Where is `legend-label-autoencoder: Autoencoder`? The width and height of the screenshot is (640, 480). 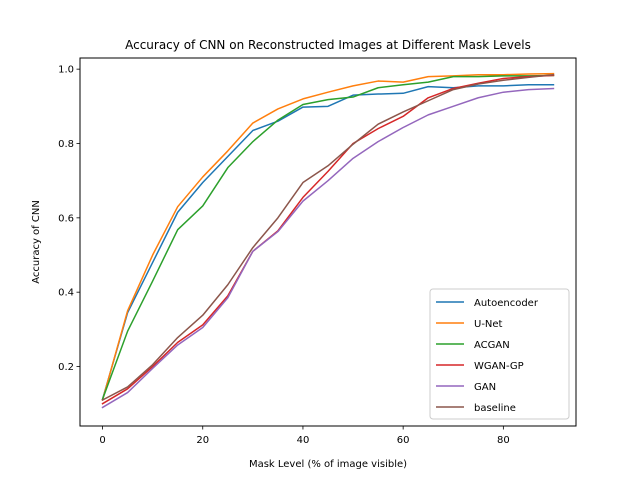 legend-label-autoencoder: Autoencoder is located at coordinates (506, 303).